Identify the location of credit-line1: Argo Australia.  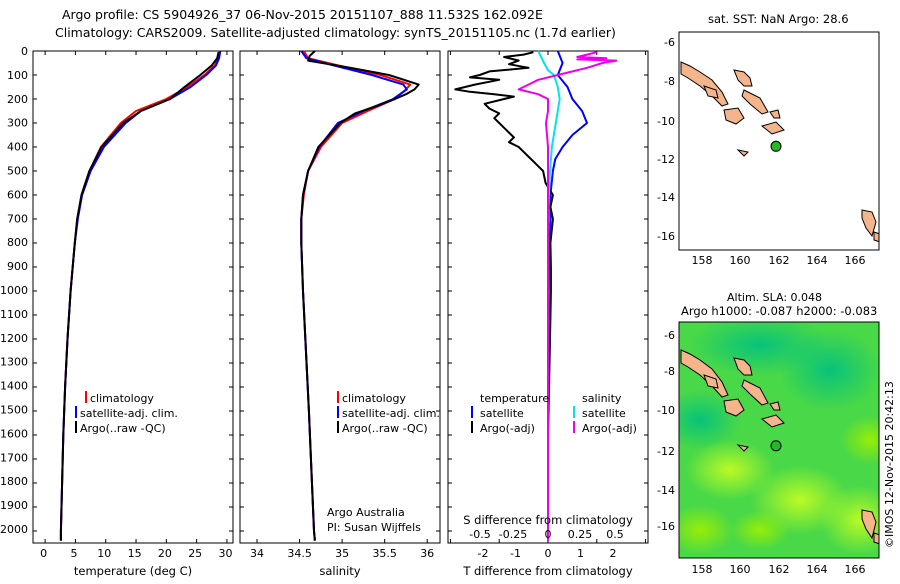
(366, 512).